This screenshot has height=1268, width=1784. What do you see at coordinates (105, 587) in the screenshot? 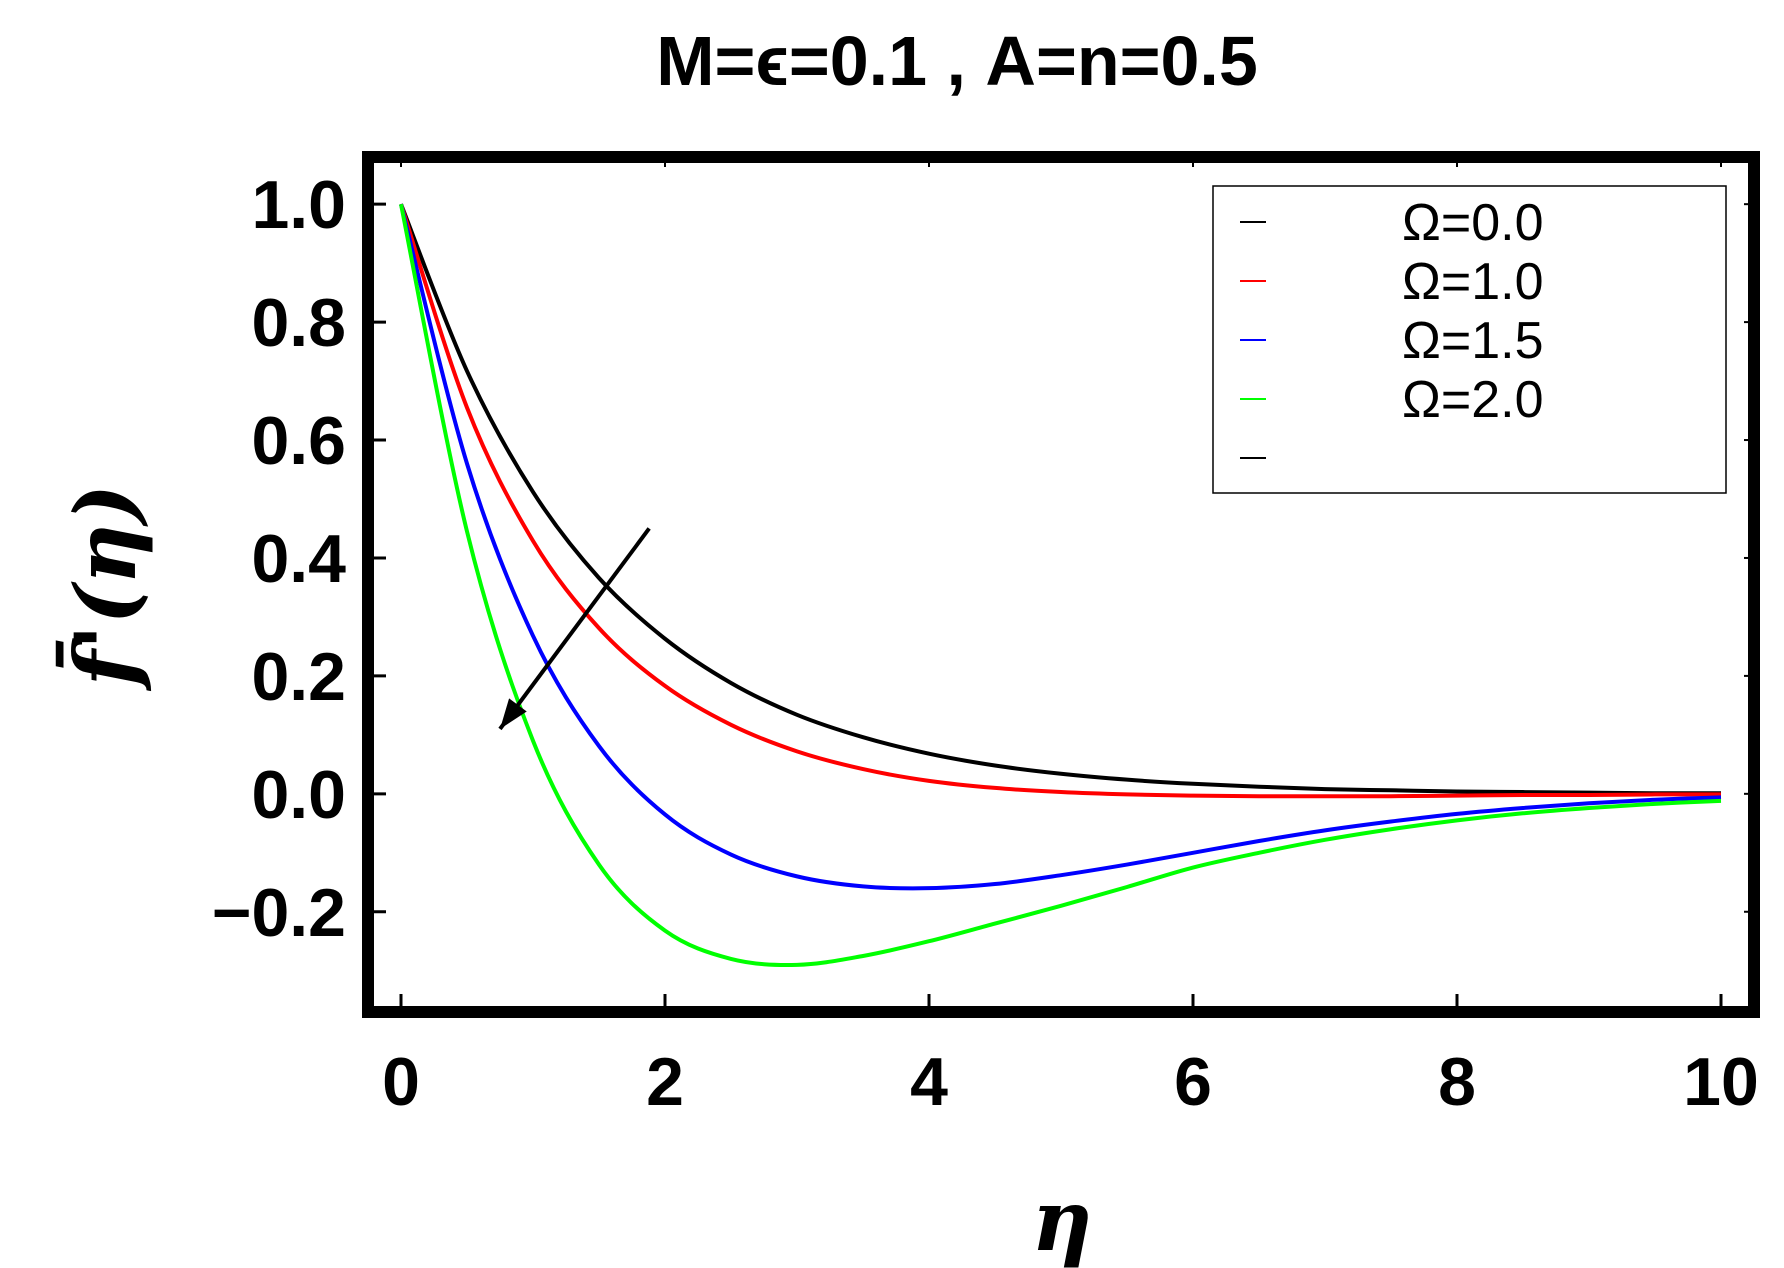
I see `y-axis-label: f̄'(η)` at bounding box center [105, 587].